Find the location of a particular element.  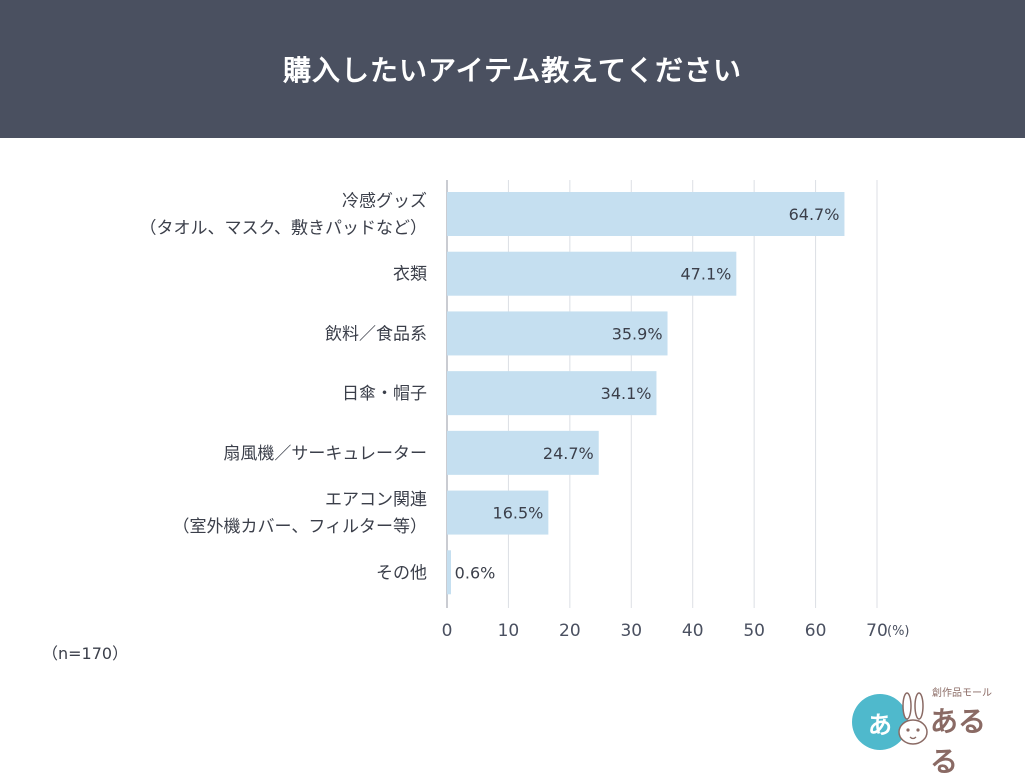

x-tick-label: 40 is located at coordinates (693, 631).